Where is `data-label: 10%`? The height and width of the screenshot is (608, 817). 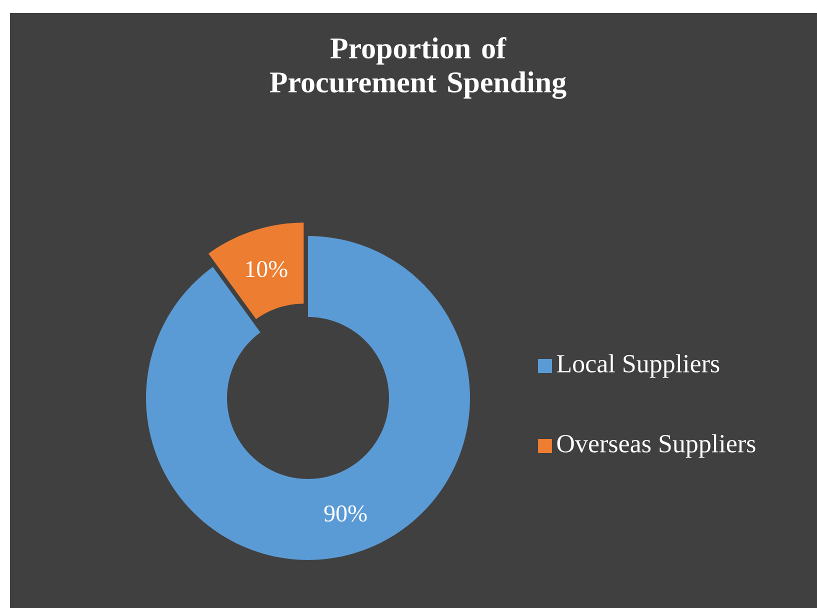
data-label: 10% is located at coordinates (267, 269).